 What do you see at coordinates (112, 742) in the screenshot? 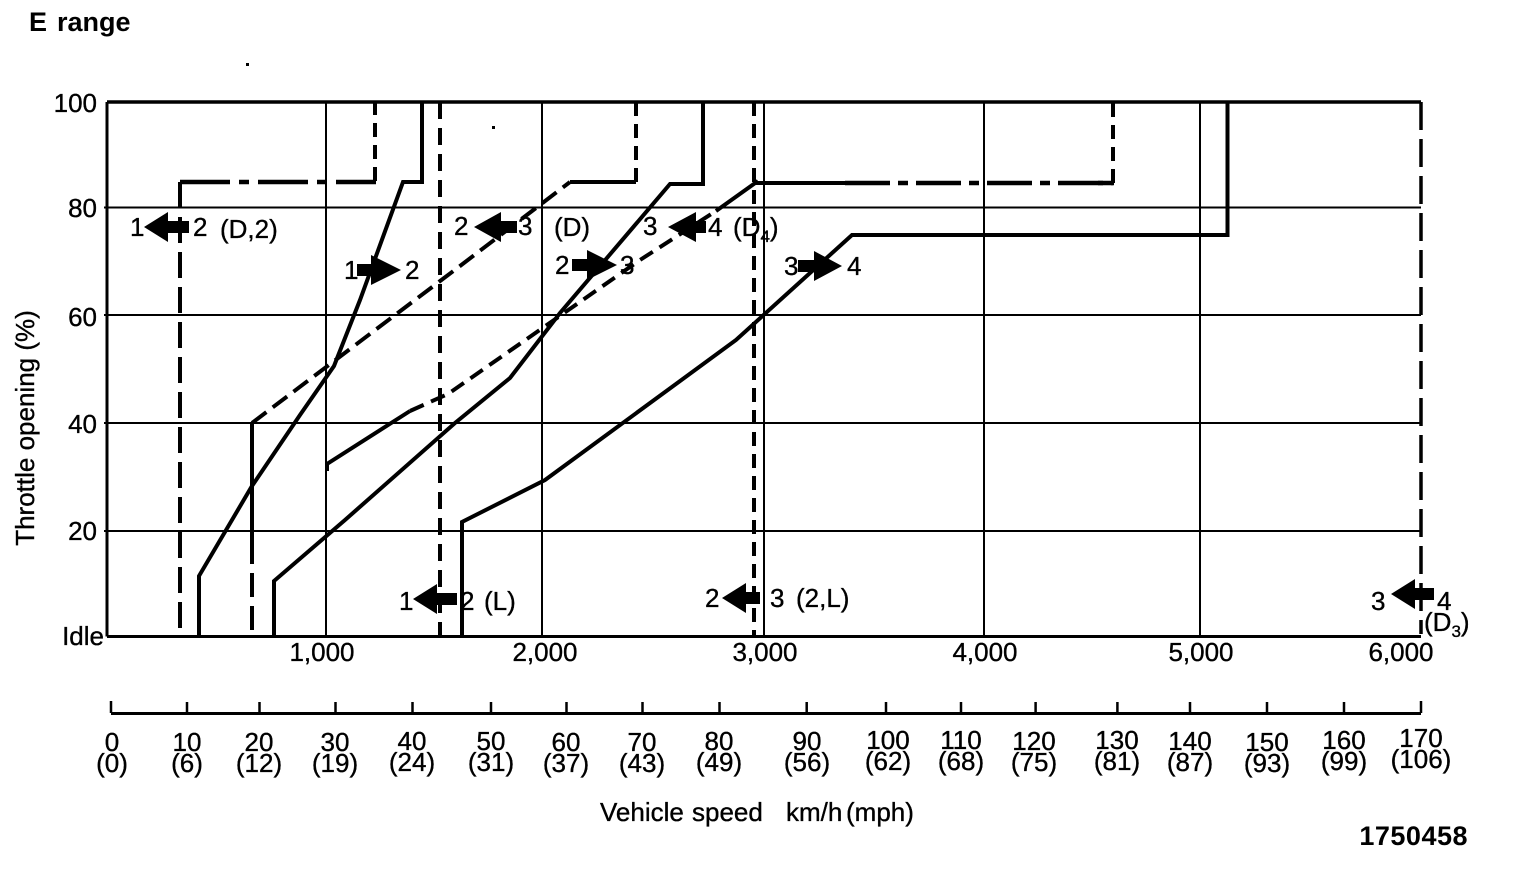
I see `svg-text: 0` at bounding box center [112, 742].